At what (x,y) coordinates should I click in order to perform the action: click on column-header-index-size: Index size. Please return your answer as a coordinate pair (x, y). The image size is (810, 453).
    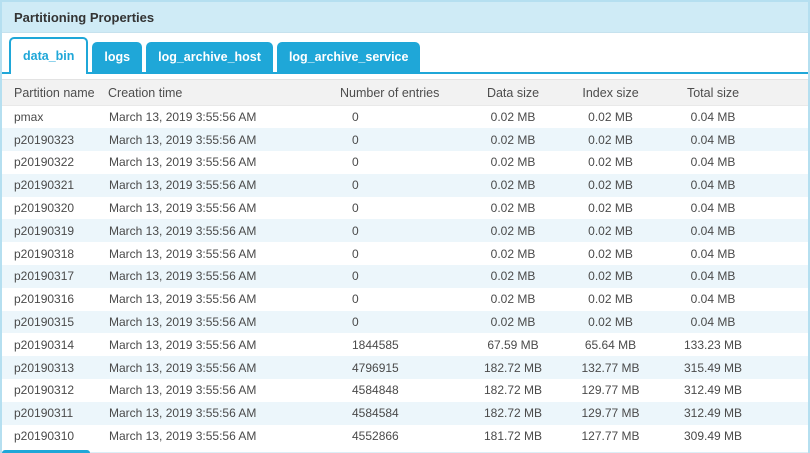
    Looking at the image, I should click on (610, 92).